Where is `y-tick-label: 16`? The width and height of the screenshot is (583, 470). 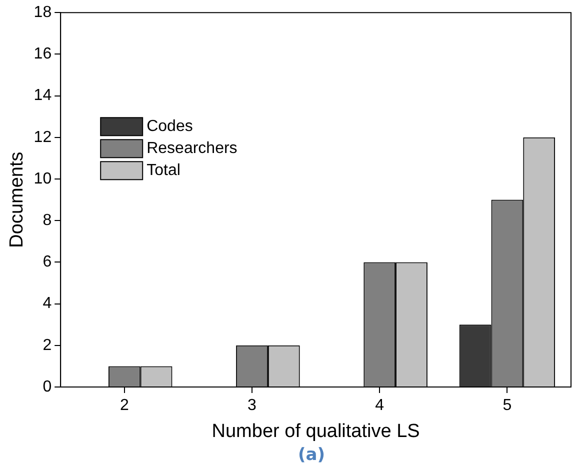 y-tick-label: 16 is located at coordinates (43, 54).